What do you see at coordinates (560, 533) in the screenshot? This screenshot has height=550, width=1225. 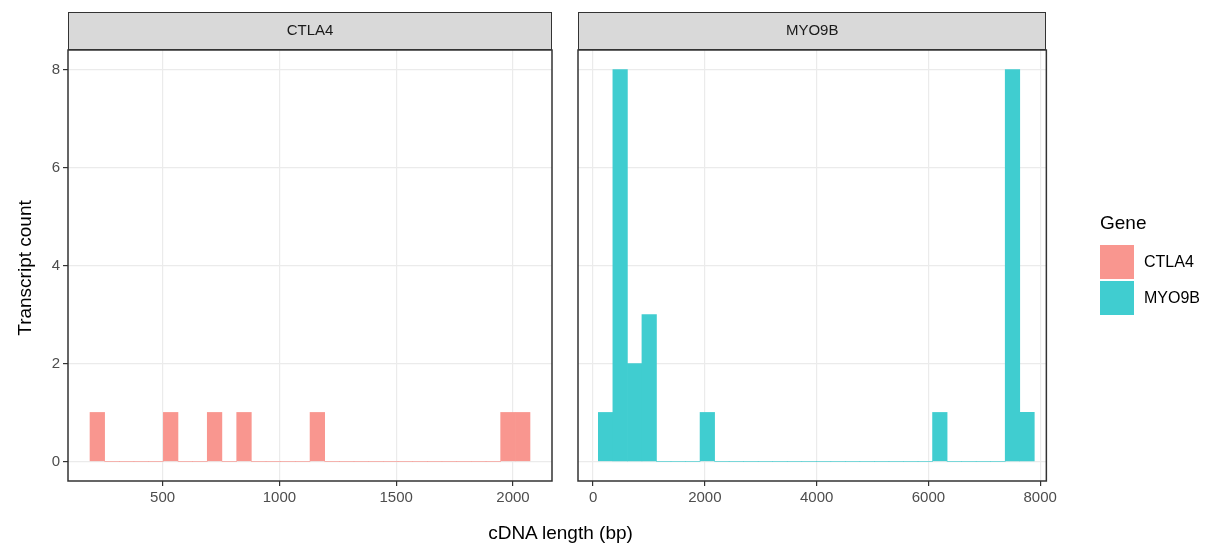 I see `x-axis-title: cDNA length (bp)` at bounding box center [560, 533].